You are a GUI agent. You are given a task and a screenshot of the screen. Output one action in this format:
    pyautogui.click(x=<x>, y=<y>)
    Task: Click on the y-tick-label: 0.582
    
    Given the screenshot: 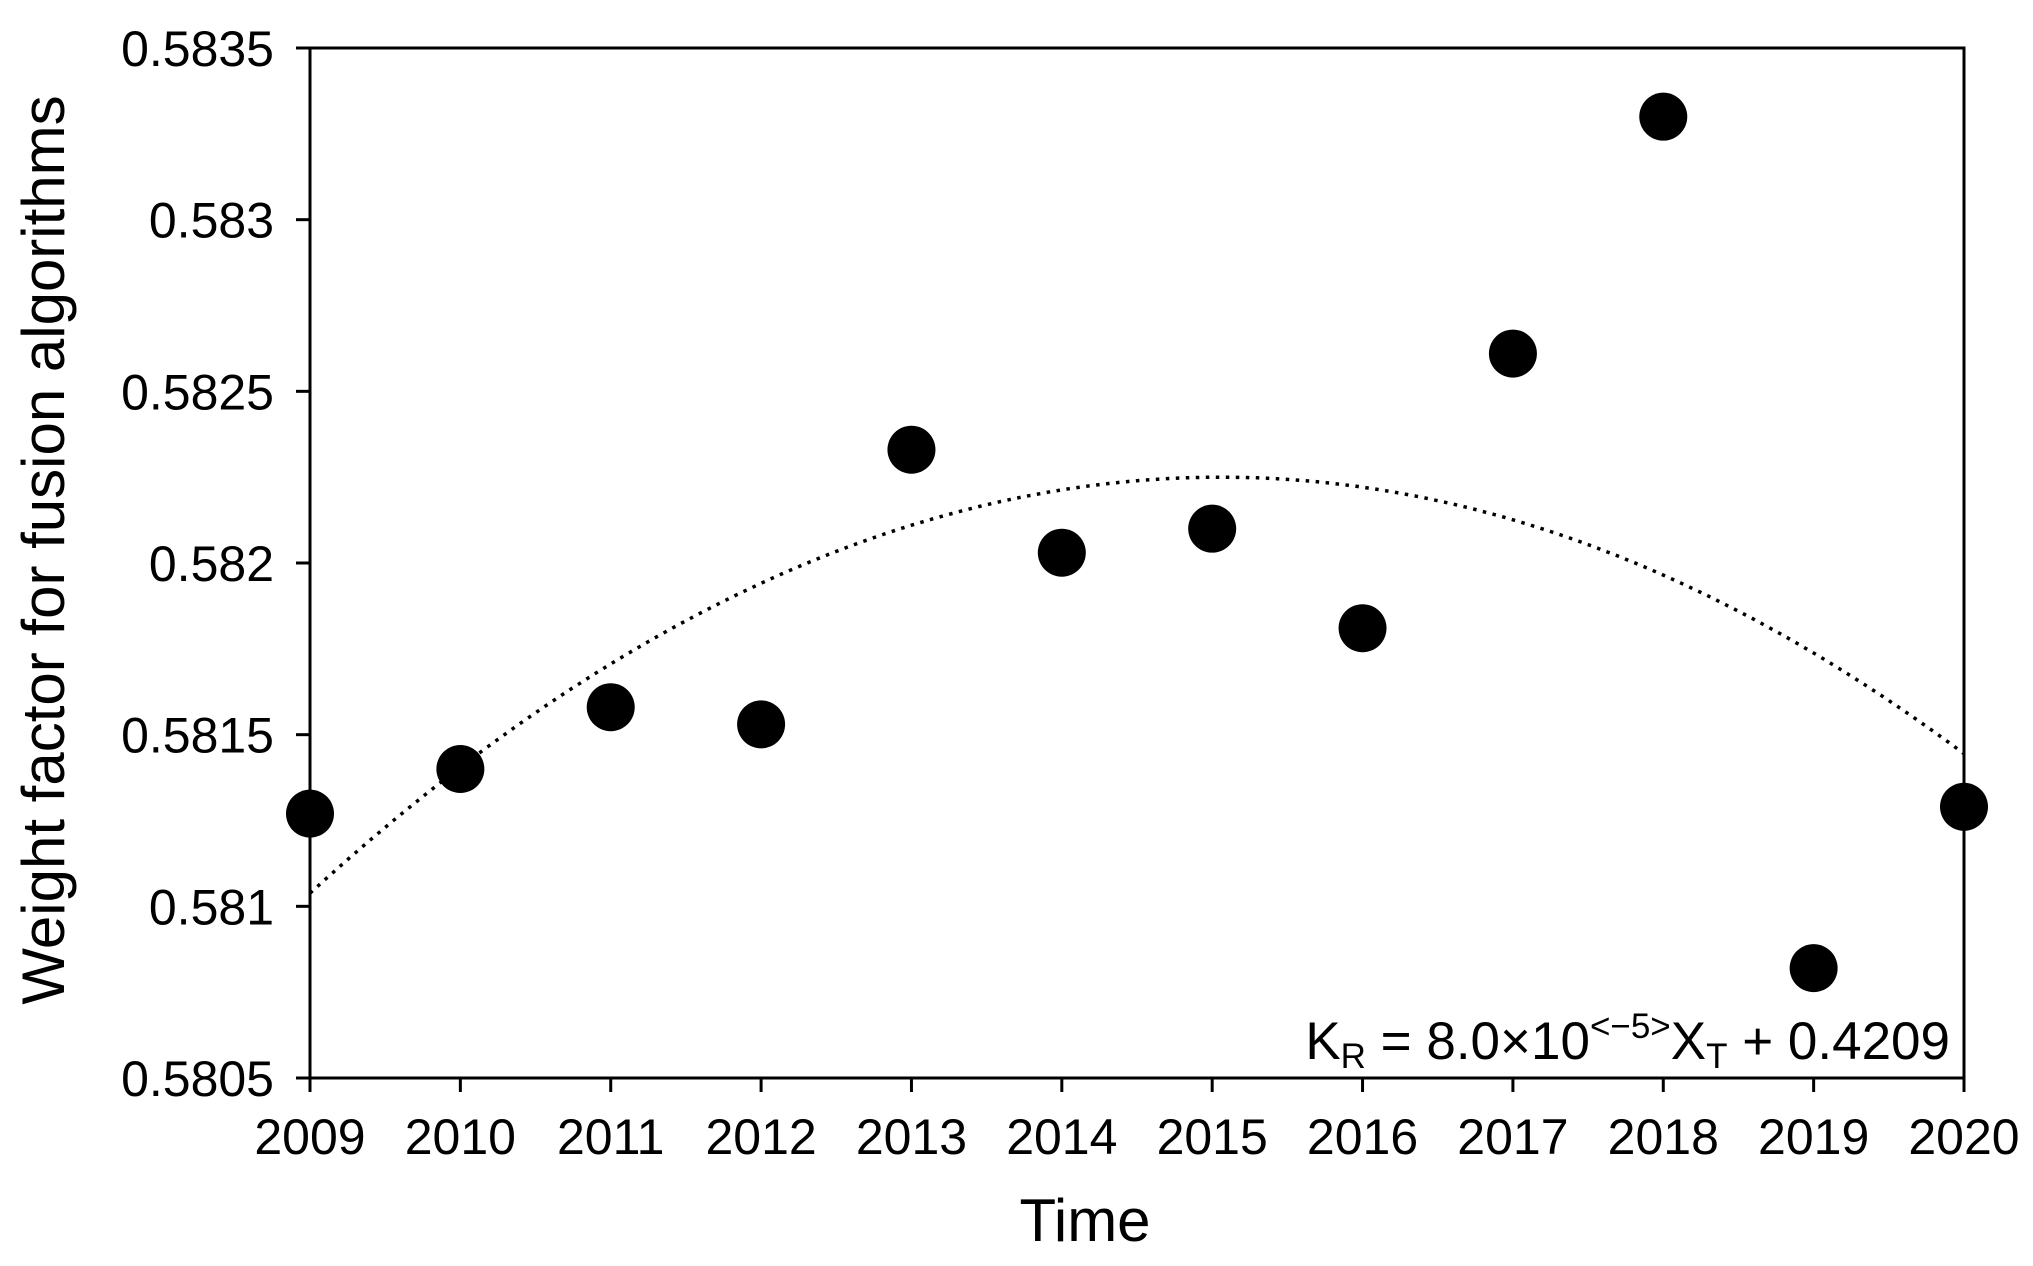 What is the action you would take?
    pyautogui.click(x=211, y=564)
    